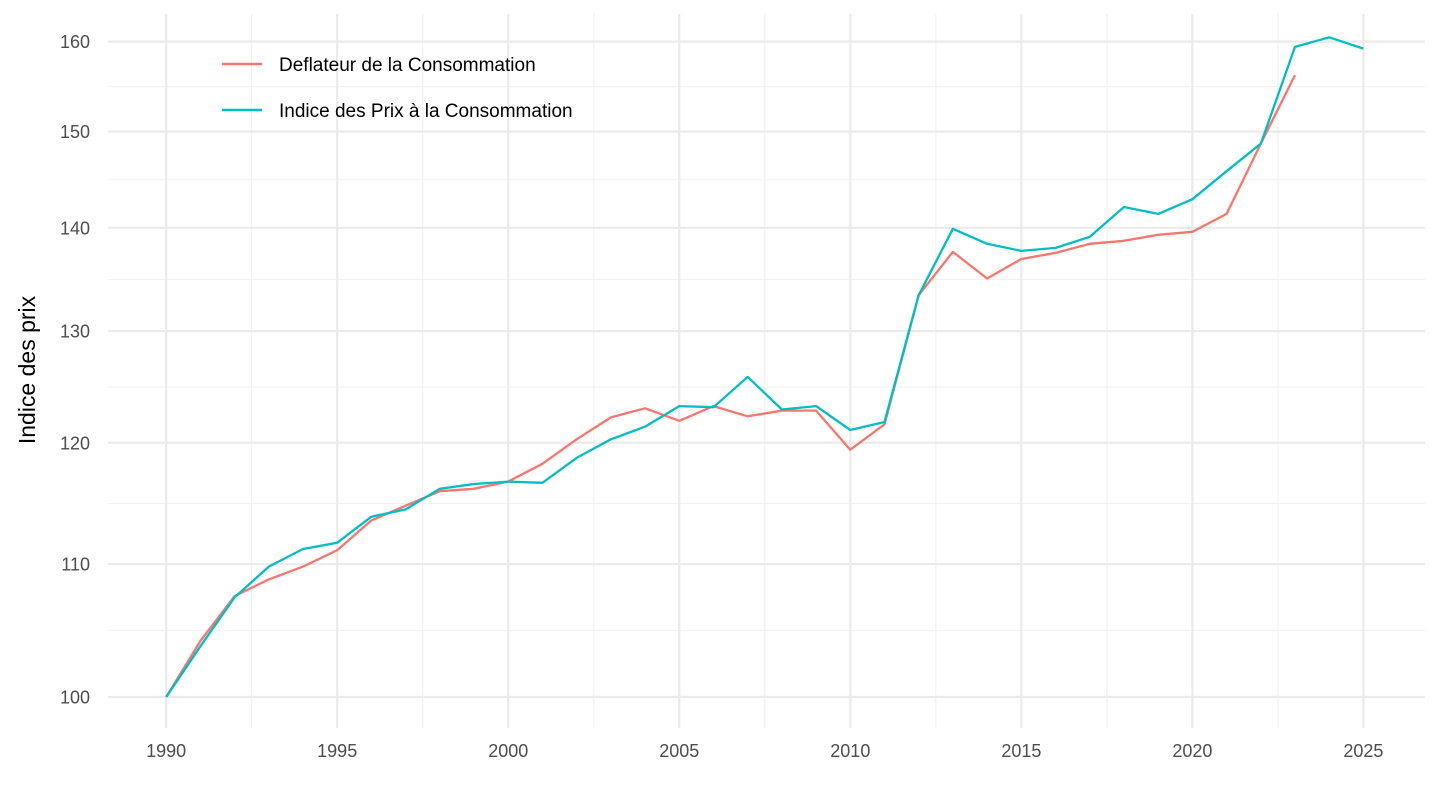 The image size is (1440, 810). What do you see at coordinates (426, 111) in the screenshot?
I see `legend-label: Indice des Prix à la Consommation` at bounding box center [426, 111].